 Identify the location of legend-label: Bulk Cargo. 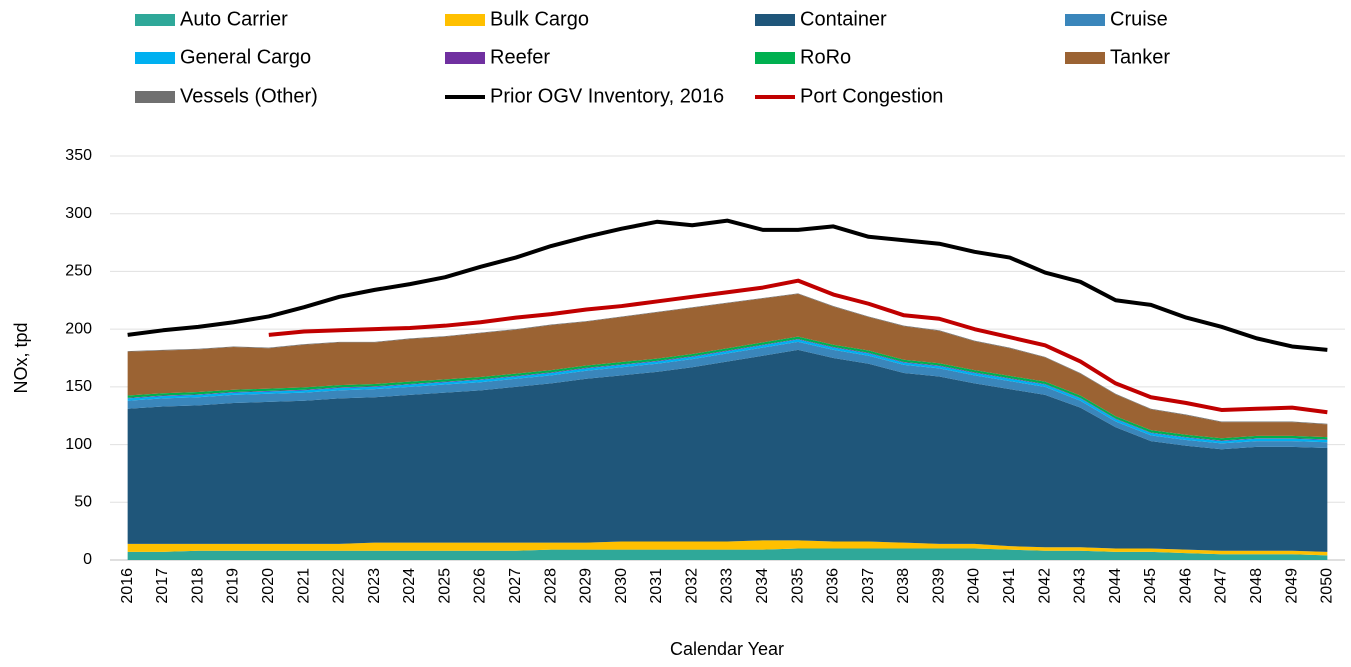
(539, 19).